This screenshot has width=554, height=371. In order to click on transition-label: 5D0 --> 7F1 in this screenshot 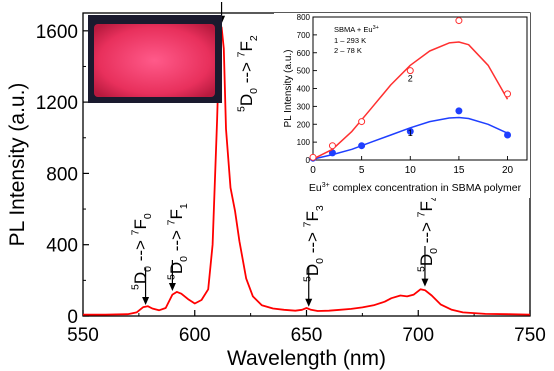, I will do `click(177, 241)`.